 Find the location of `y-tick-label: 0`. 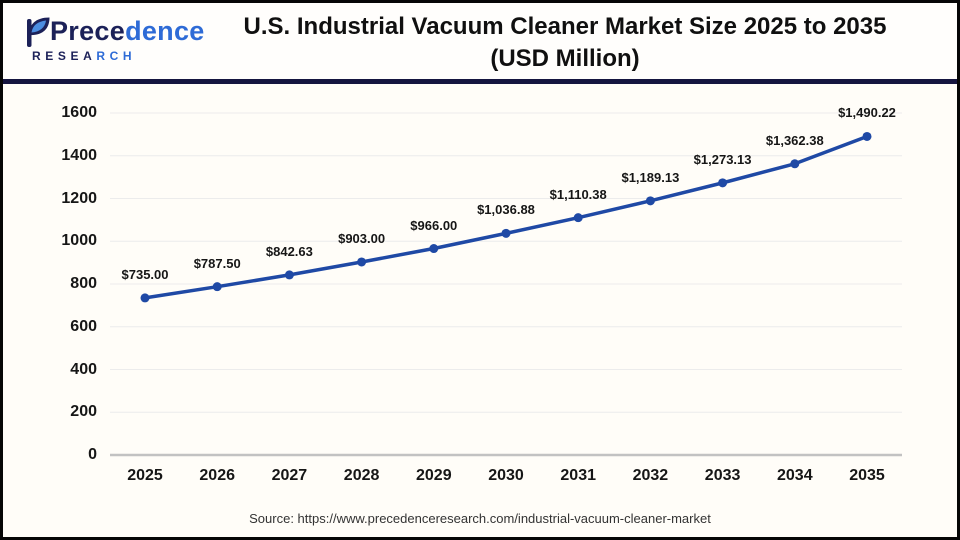

y-tick-label: 0 is located at coordinates (92, 454).